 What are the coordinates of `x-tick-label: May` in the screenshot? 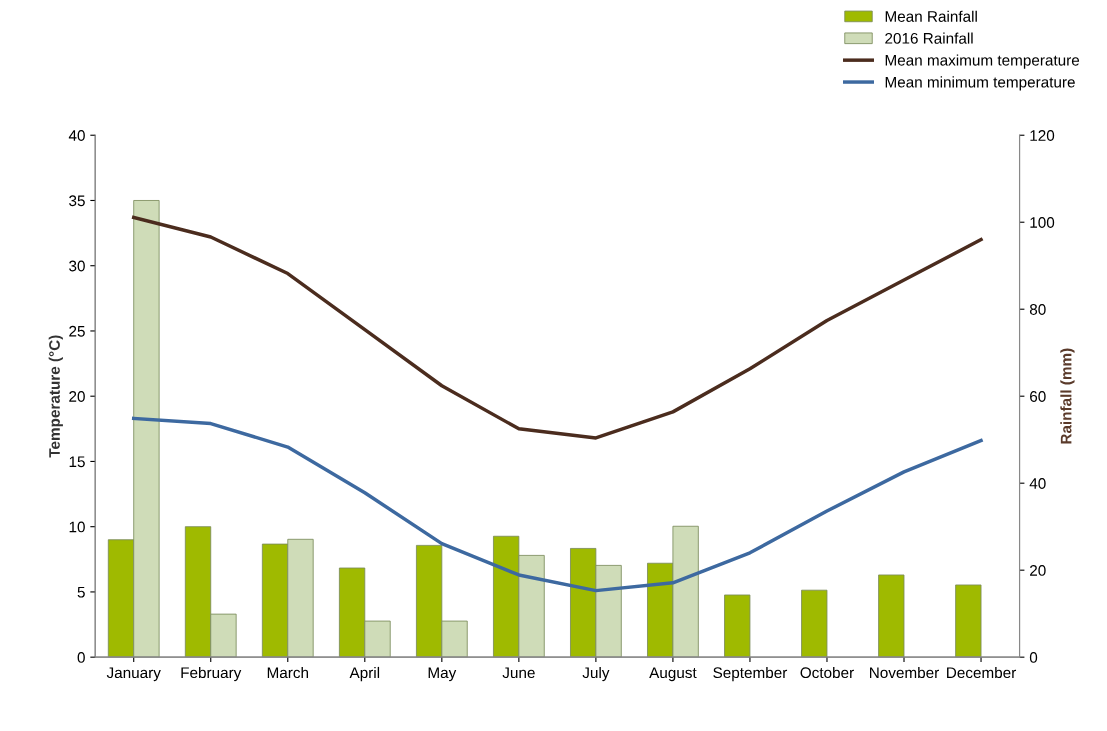 It's located at (442, 674).